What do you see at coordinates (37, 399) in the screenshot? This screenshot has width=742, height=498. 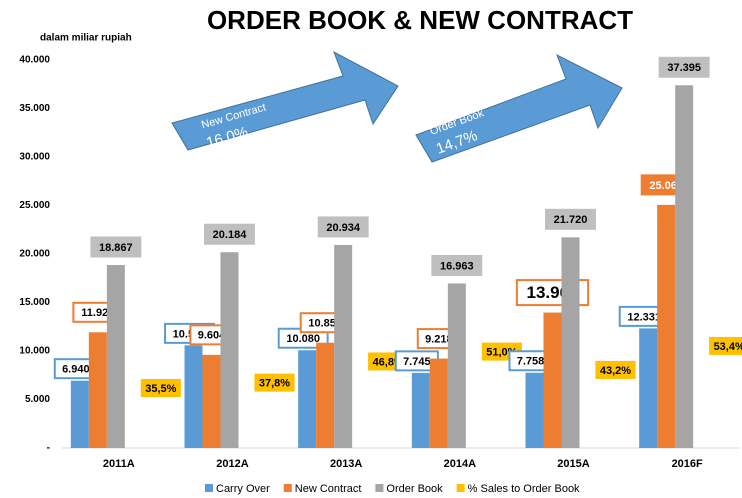 I see `y-tick-label: 5.000` at bounding box center [37, 399].